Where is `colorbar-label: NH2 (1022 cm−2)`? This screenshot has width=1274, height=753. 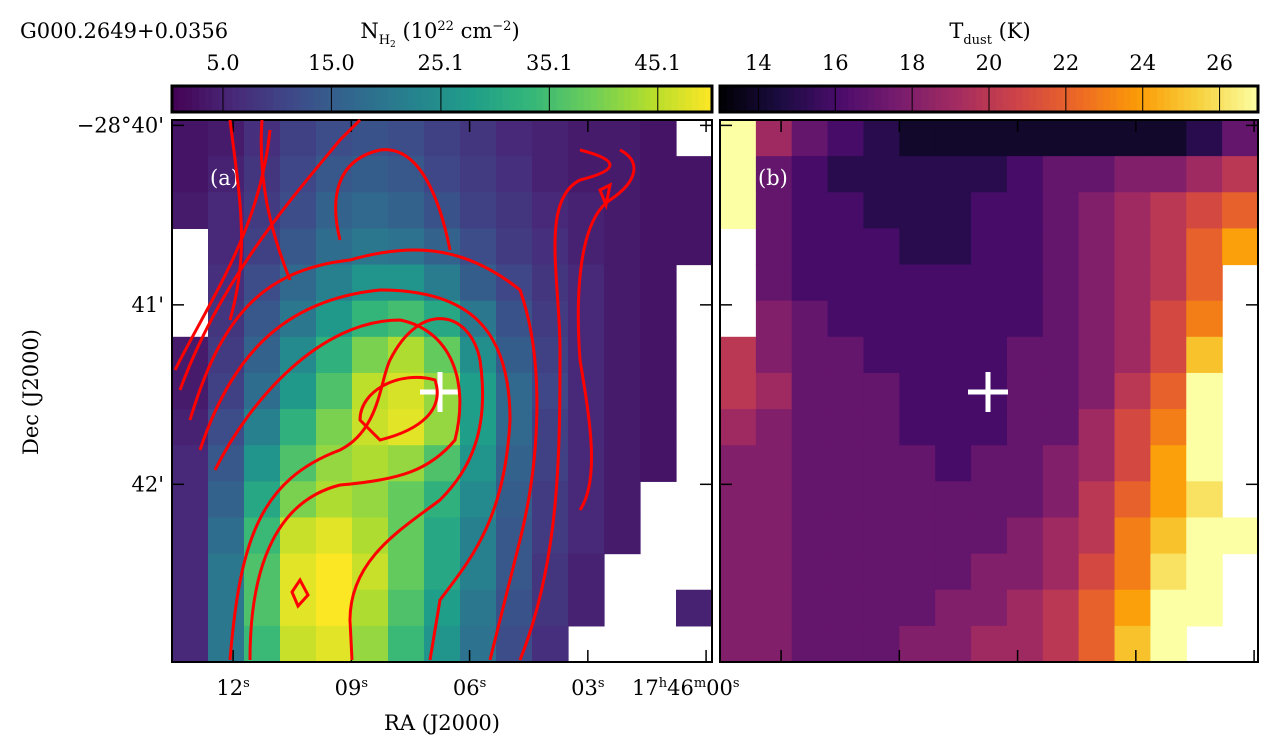
colorbar-label: NH2 (1022 cm−2) is located at coordinates (439, 34).